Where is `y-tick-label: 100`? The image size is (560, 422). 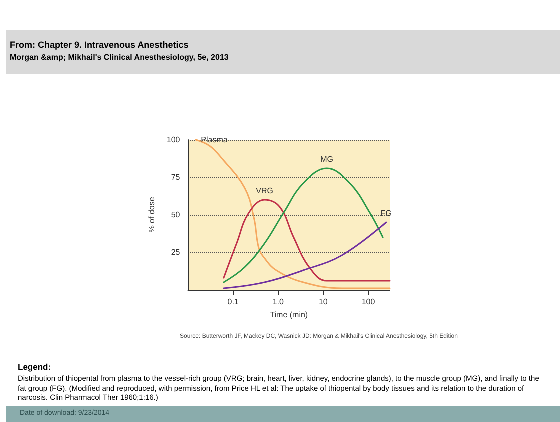 y-tick-label: 100 is located at coordinates (173, 140).